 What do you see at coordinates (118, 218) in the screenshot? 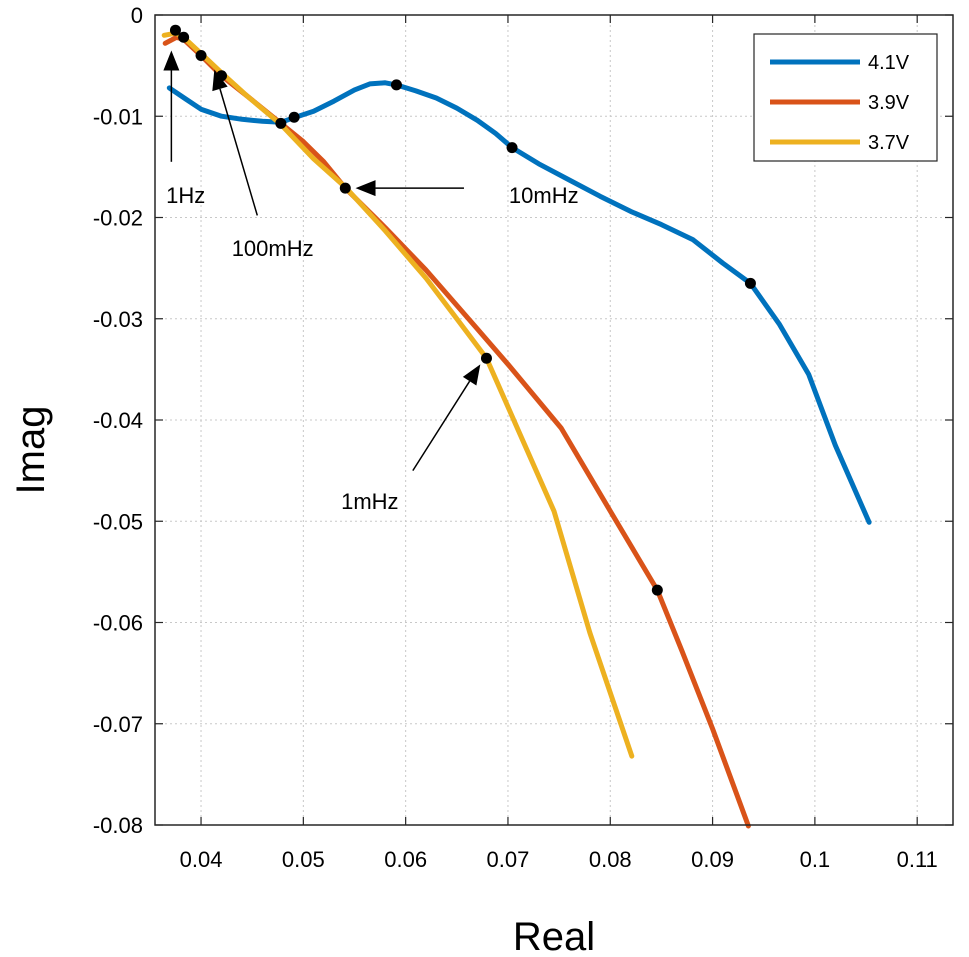
I see `y-tick-label: -0.02` at bounding box center [118, 218].